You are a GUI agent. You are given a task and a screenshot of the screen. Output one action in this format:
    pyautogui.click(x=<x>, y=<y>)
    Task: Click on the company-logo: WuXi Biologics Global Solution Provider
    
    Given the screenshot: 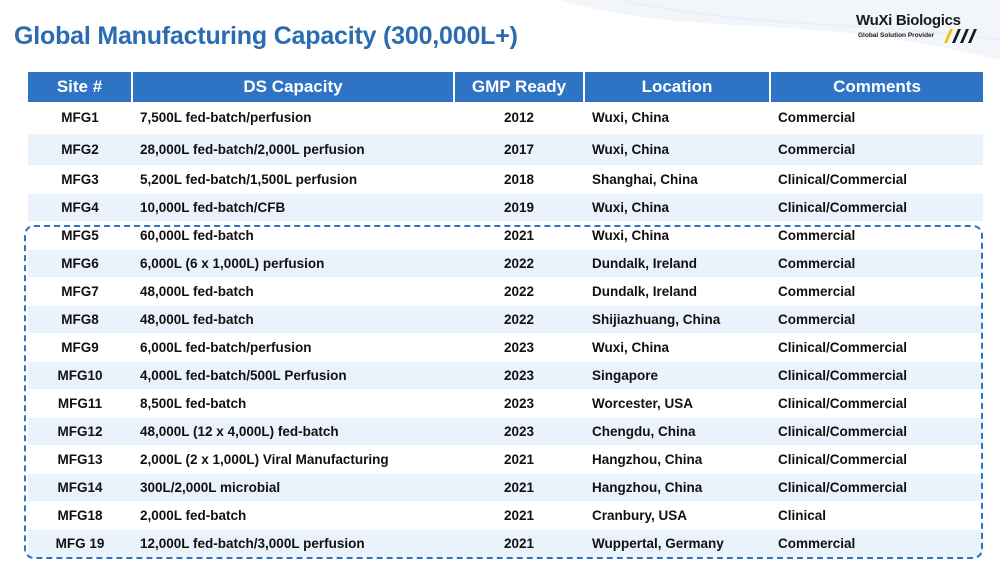 What is the action you would take?
    pyautogui.click(x=918, y=29)
    